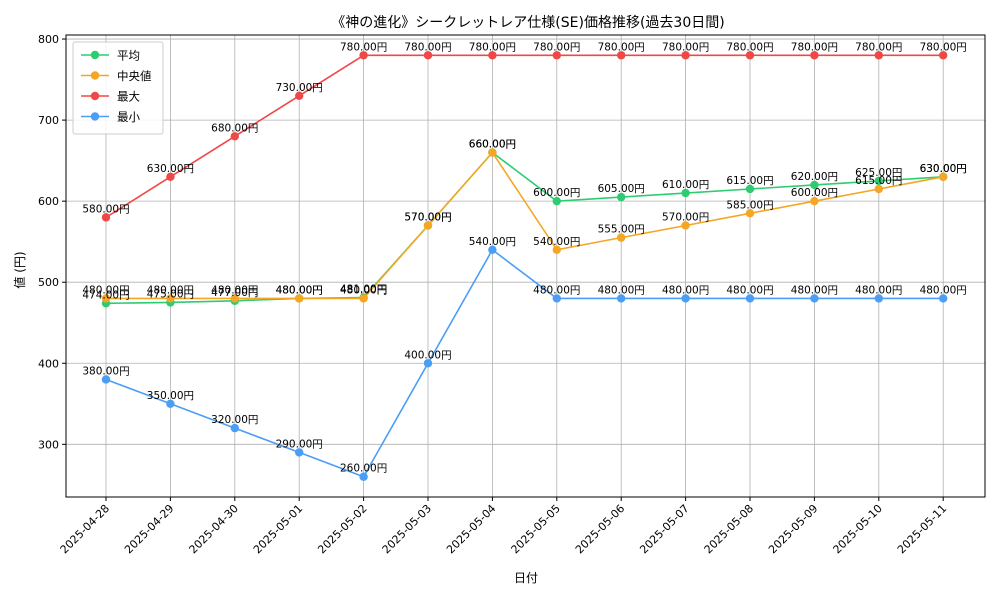  What do you see at coordinates (118, 88) in the screenshot?
I see `legend-box` at bounding box center [118, 88].